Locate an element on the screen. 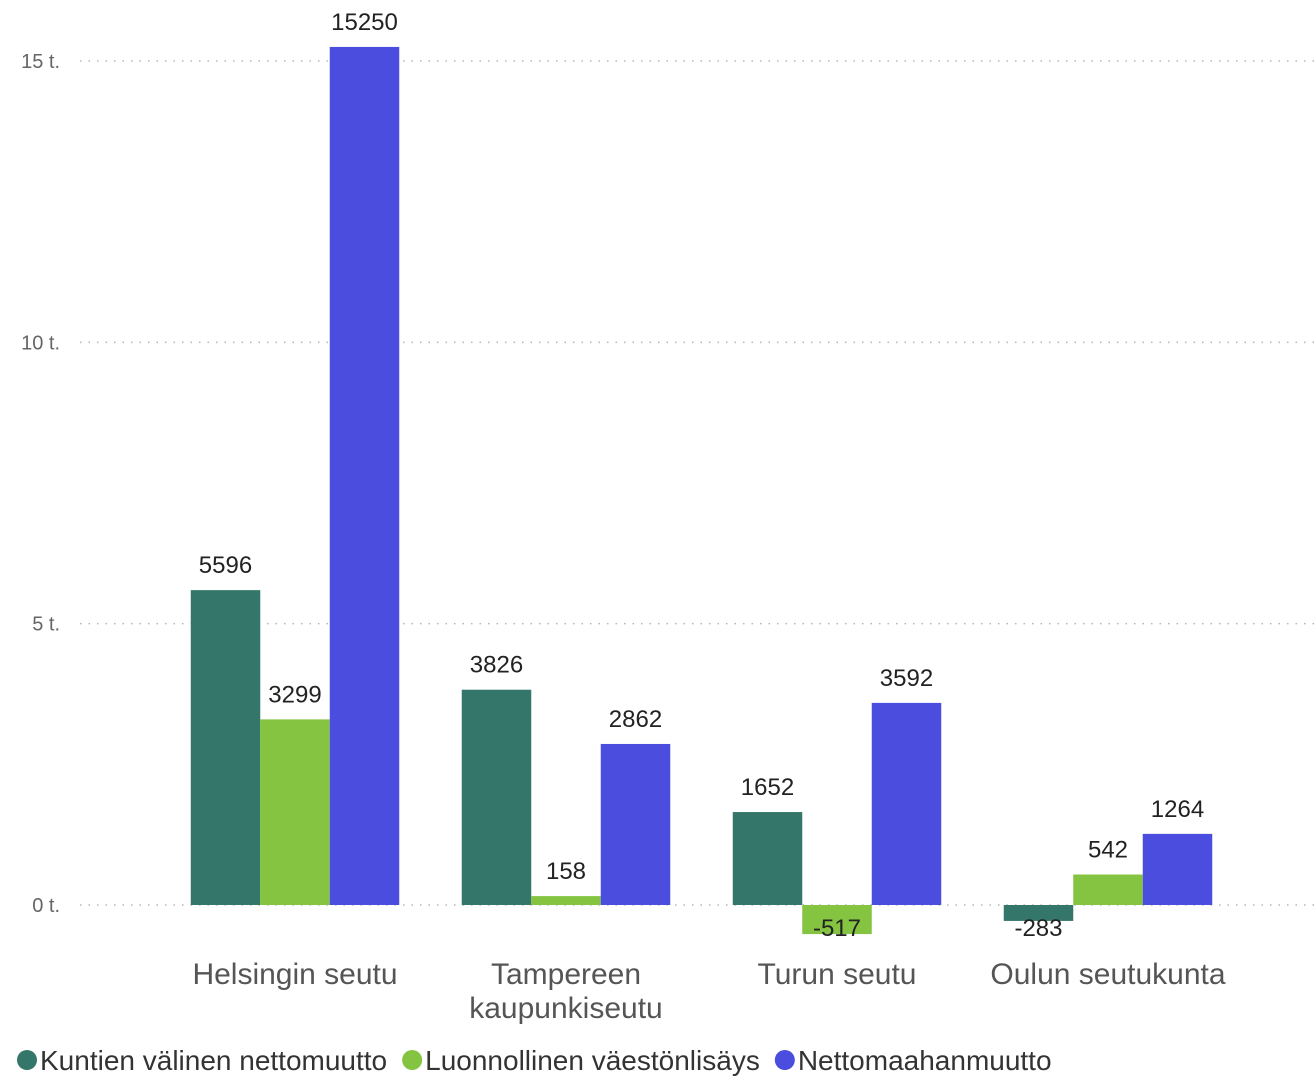 Image resolution: width=1316 pixels, height=1081 pixels. legend-item: Nettomaahanmuutto is located at coordinates (913, 1060).